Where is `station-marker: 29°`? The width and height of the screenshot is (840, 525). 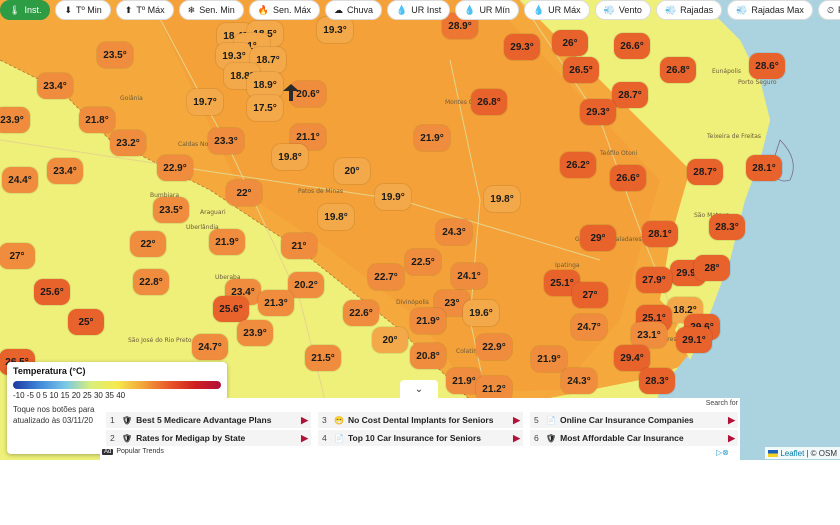 station-marker: 29° is located at coordinates (598, 238).